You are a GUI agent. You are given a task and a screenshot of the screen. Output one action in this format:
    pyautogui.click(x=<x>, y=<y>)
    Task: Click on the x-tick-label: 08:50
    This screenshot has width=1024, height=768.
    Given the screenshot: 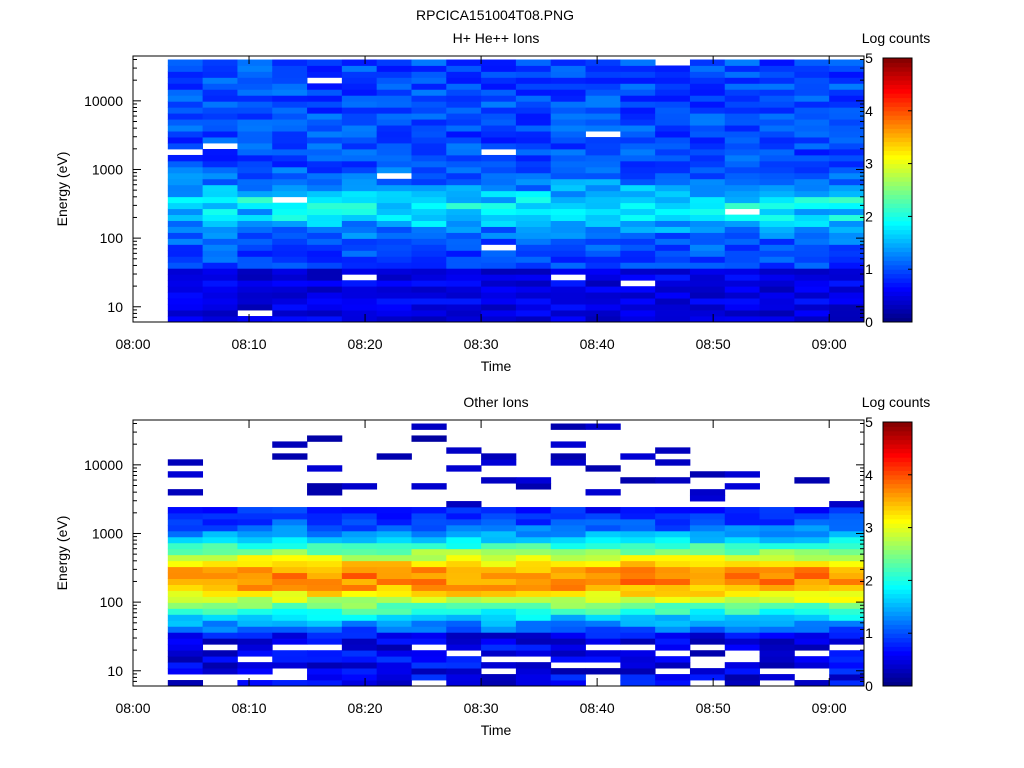 What is the action you would take?
    pyautogui.click(x=713, y=344)
    